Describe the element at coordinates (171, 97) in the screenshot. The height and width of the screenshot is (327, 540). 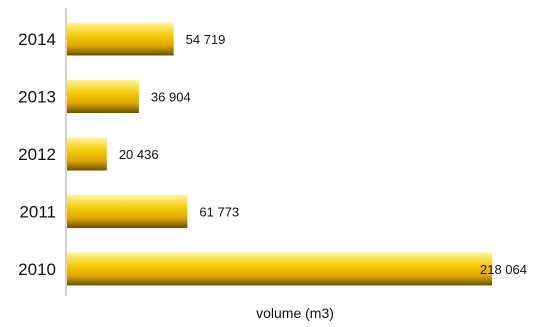
I see `value-label-2013: 36 904` at that location.